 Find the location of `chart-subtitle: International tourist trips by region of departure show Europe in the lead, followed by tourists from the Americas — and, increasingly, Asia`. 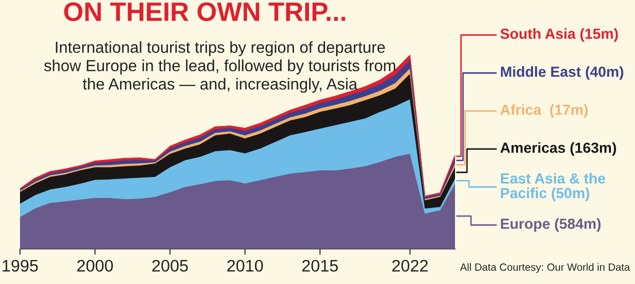

chart-subtitle: International tourist trips by region of departure show Europe in the lead, followed by tourists from the Americas — and, increasingly, Asia is located at coordinates (220, 67).